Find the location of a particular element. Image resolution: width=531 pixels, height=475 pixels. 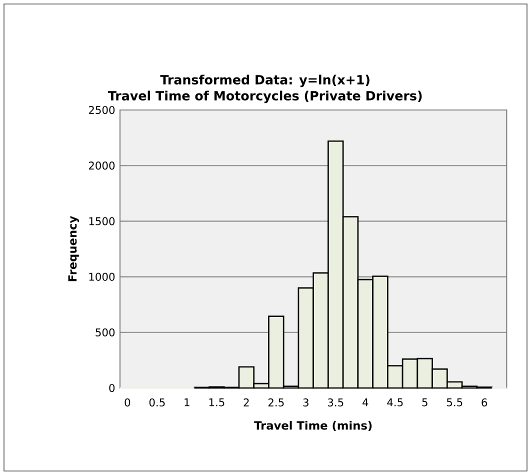

x-tick-label: 6 is located at coordinates (485, 402).